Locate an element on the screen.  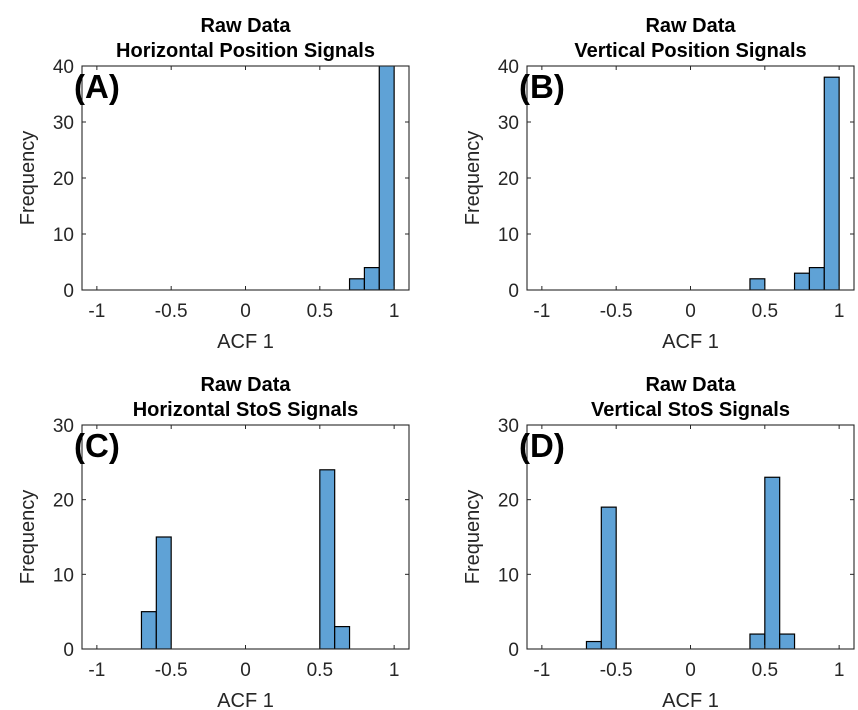
axes-box-c is located at coordinates (245, 537).